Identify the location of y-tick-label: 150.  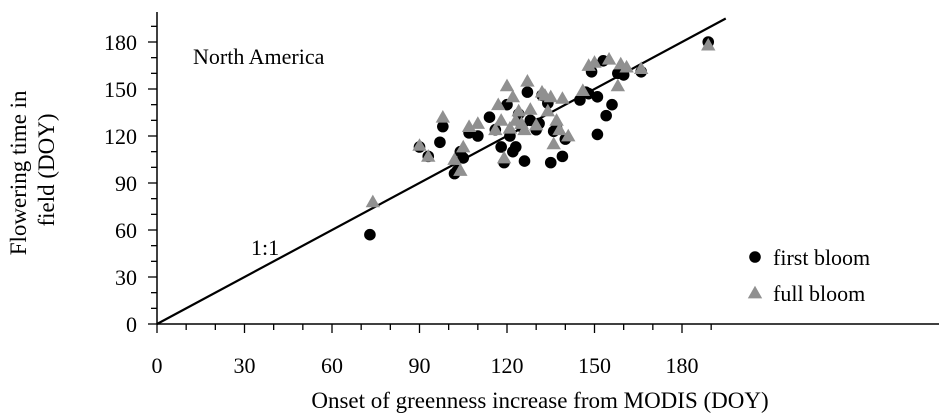
(120, 89).